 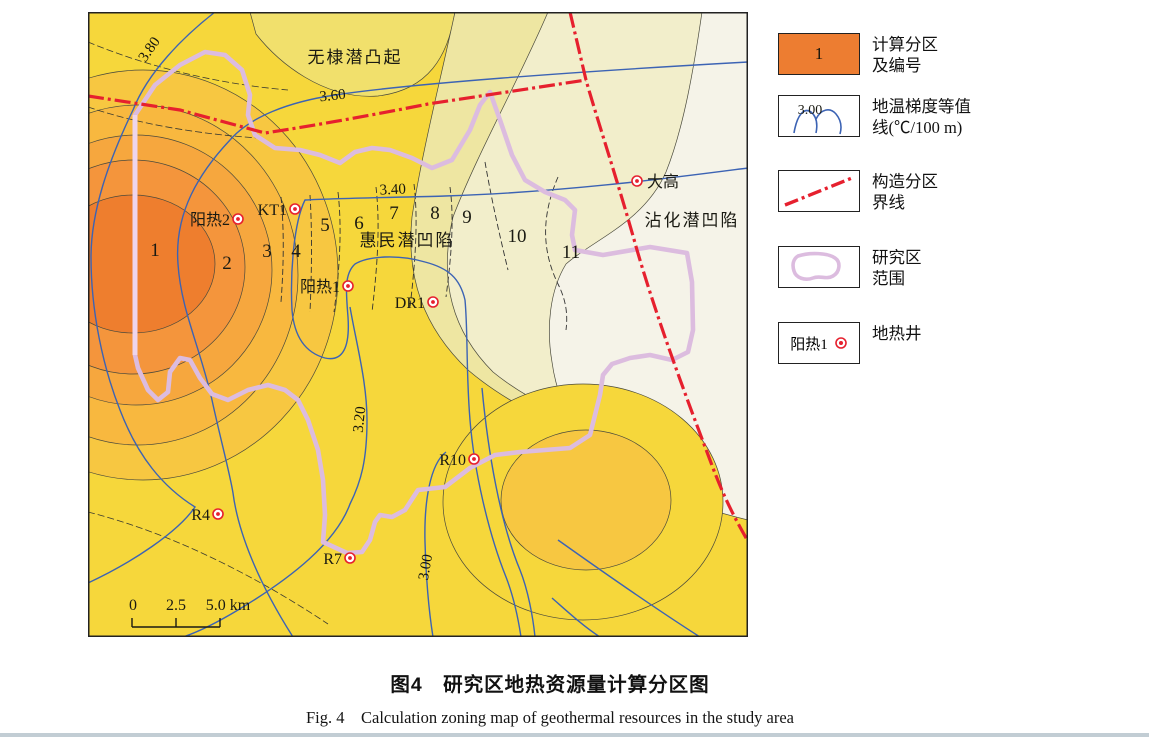 I want to click on legend-label-line: 地温梯度等值, so click(x=921, y=106).